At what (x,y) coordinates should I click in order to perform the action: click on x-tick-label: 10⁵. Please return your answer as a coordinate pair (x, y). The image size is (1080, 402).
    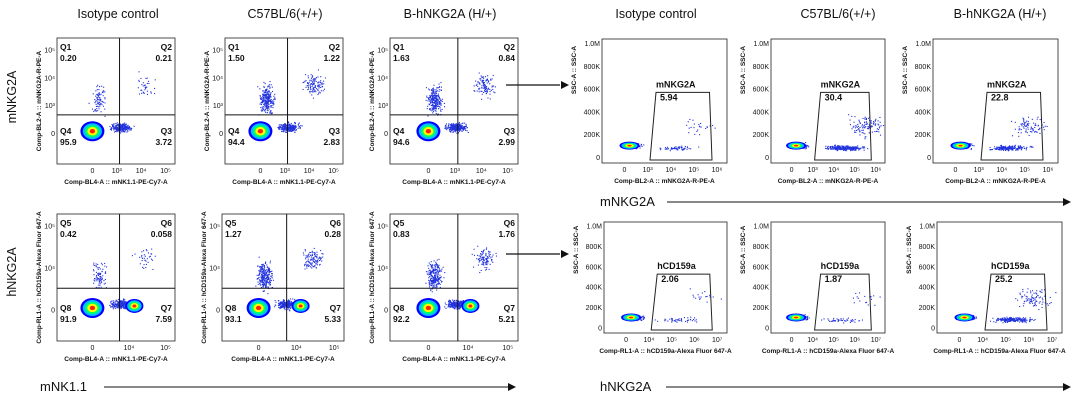
    Looking at the image, I should click on (333, 171).